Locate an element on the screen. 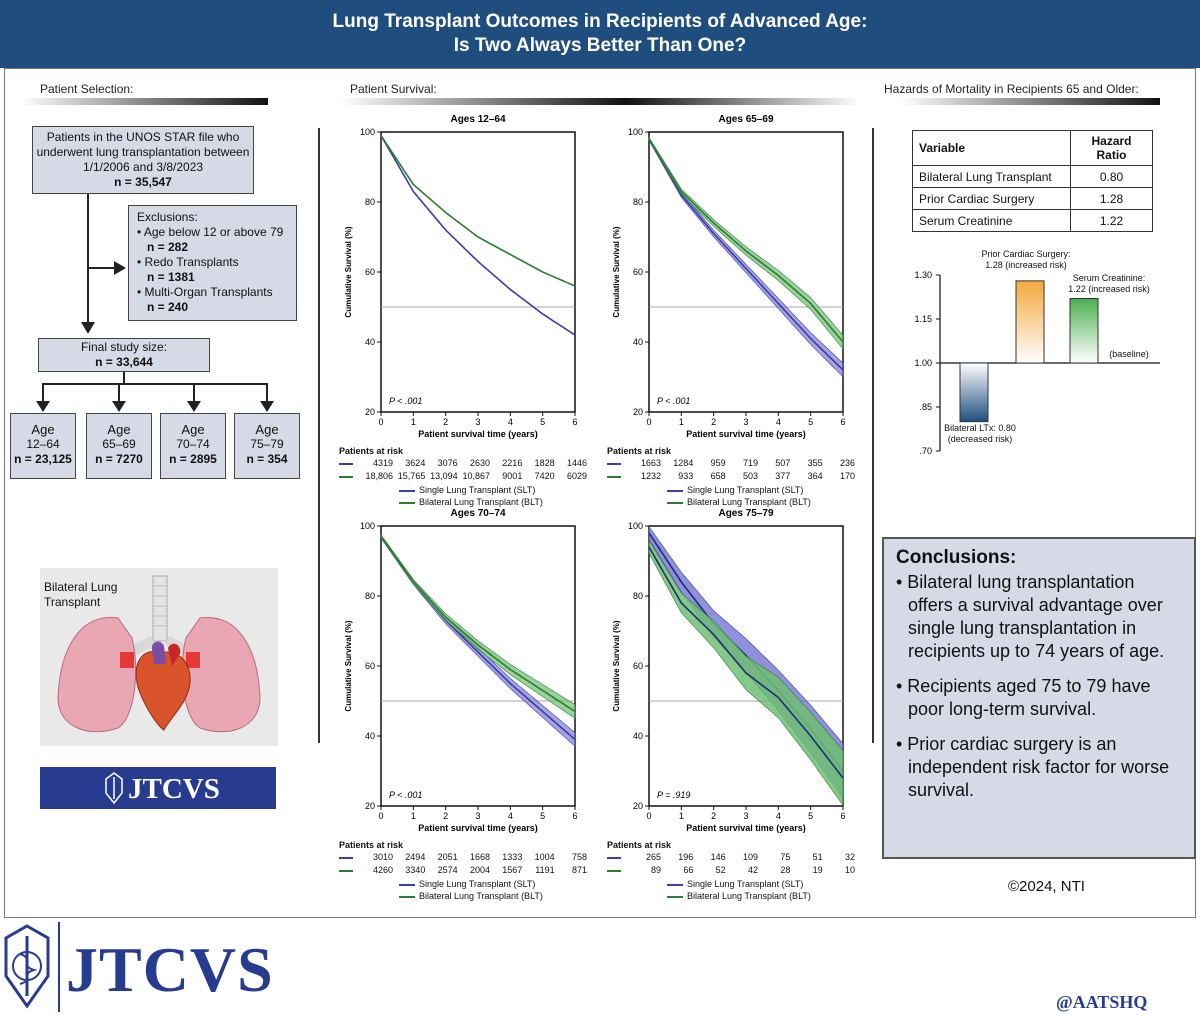  age-range: 12–64 is located at coordinates (43, 444).